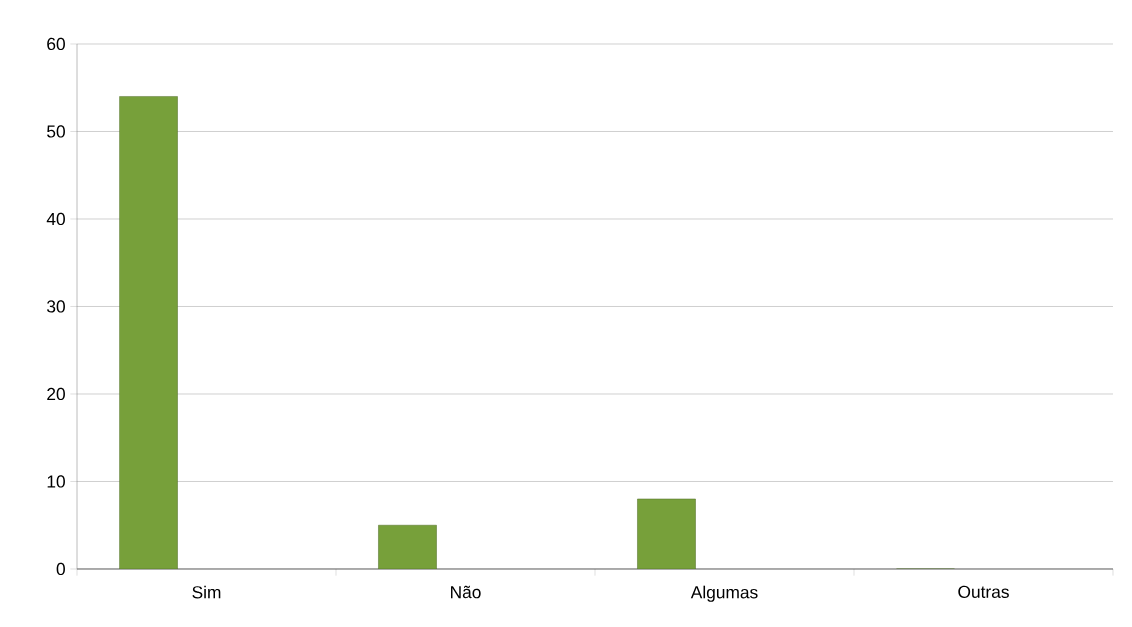  I want to click on y-tick-label: 20, so click(56, 394).